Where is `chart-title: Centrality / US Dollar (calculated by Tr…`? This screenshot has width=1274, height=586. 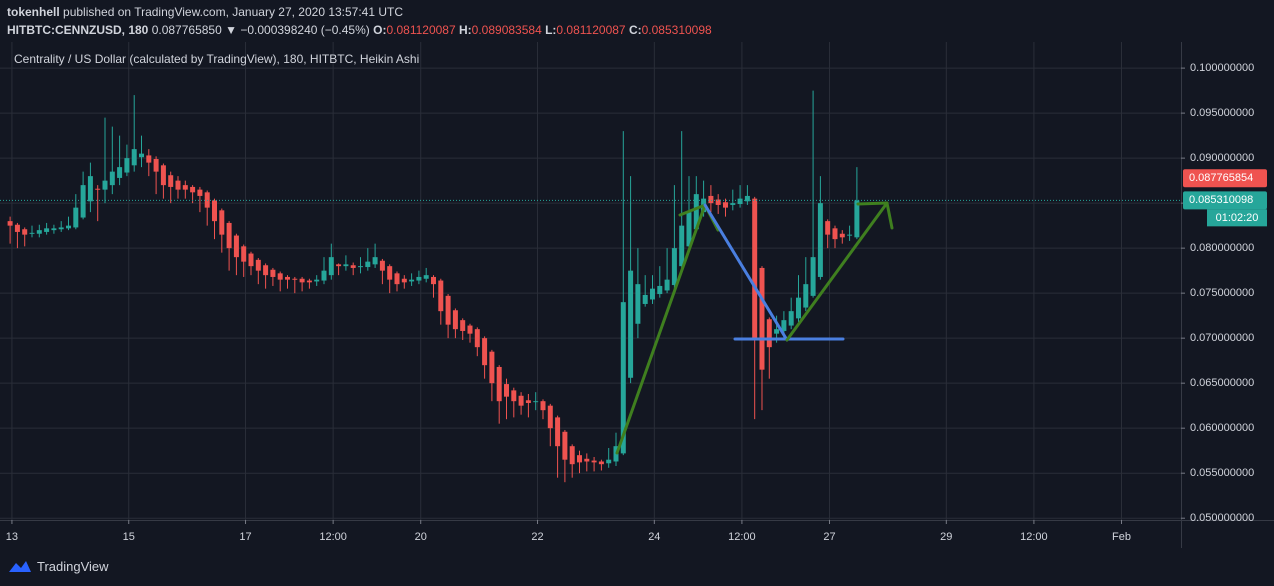 chart-title: Centrality / US Dollar (calculated by Tr… is located at coordinates (216, 59).